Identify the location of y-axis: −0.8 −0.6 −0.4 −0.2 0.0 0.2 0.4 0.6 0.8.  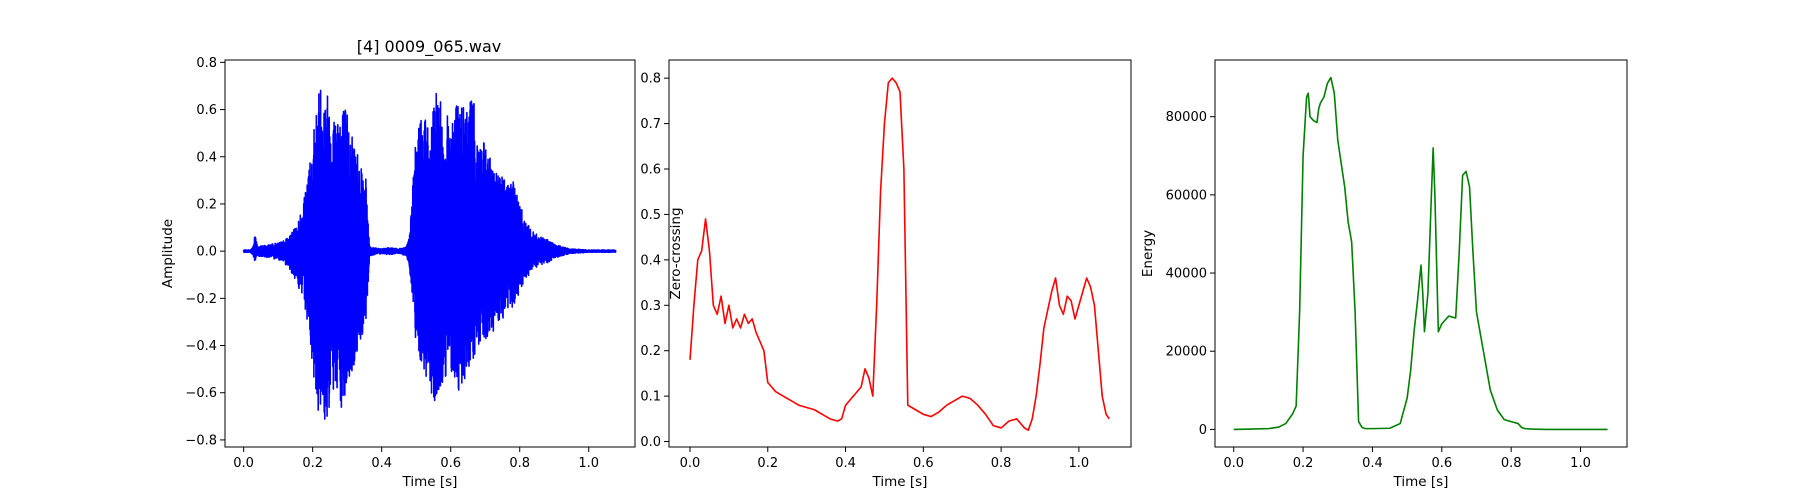
(205, 252).